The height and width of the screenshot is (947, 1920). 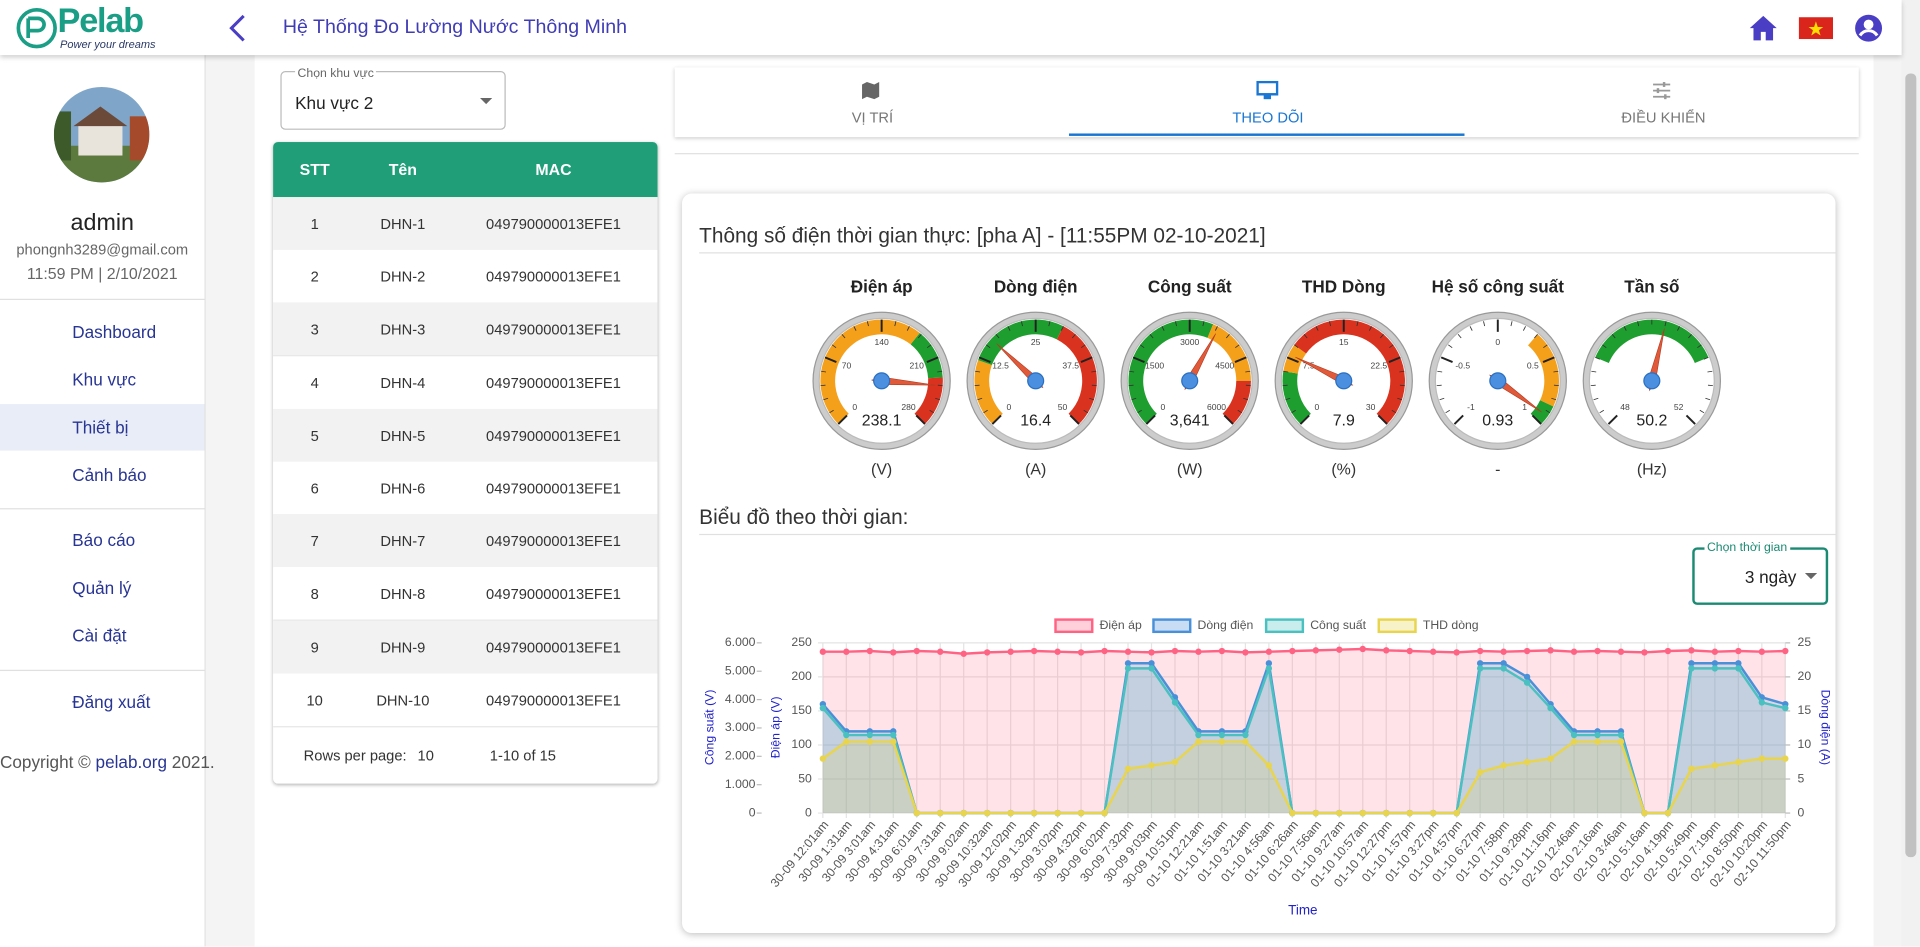 I want to click on tab-indicator, so click(x=1266, y=134).